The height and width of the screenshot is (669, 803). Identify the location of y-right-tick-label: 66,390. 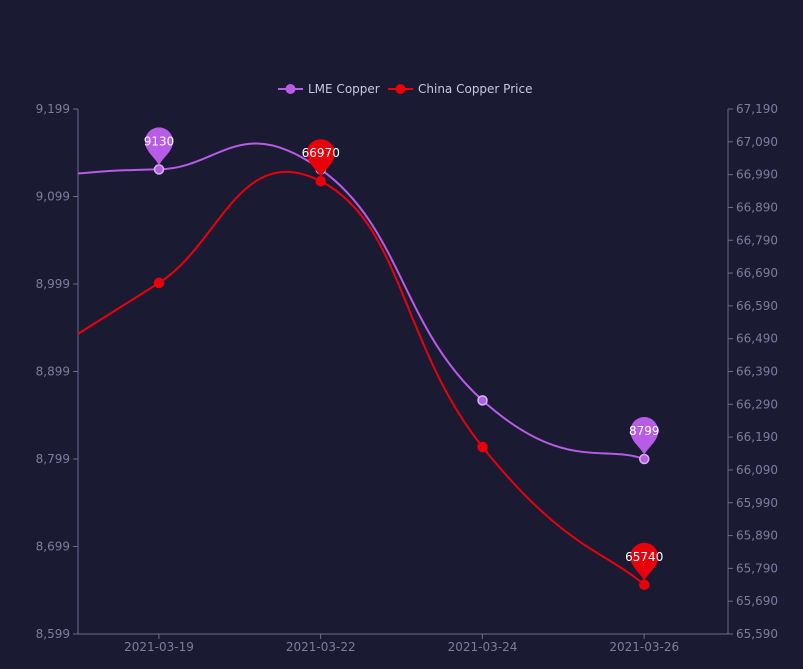
(757, 372).